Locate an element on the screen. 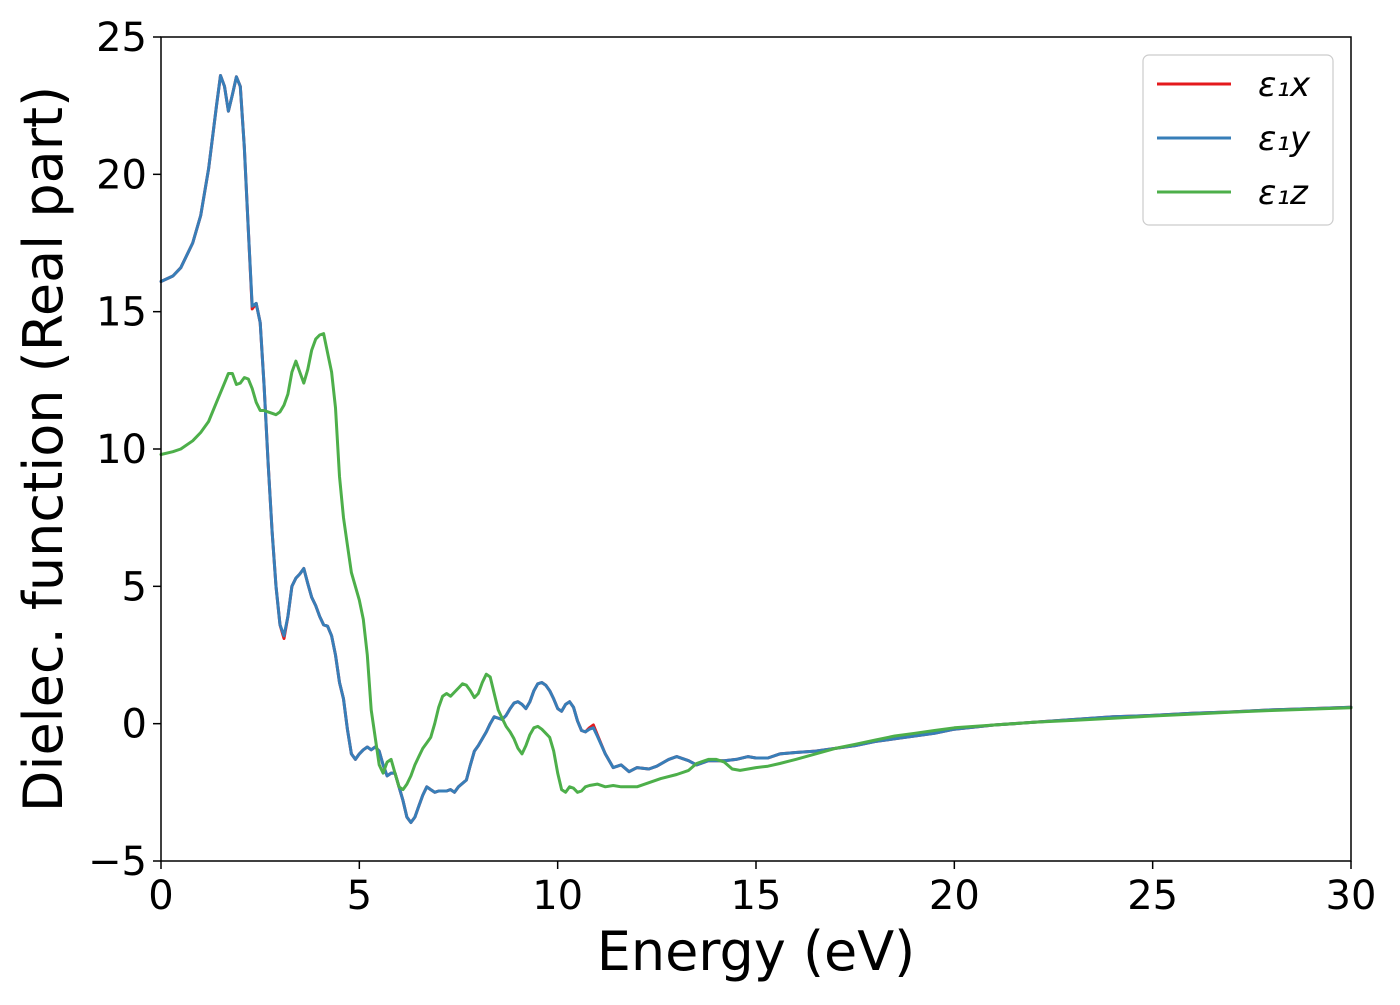  x-tick-label: 20 is located at coordinates (954, 896).